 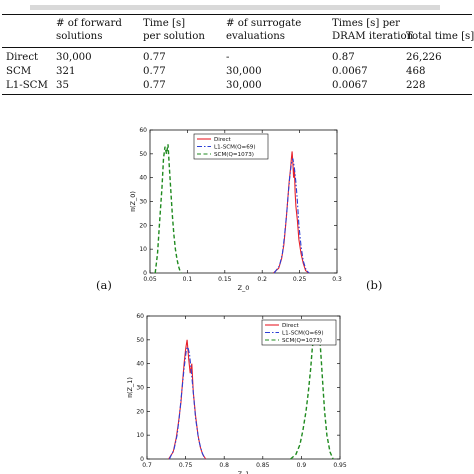 What do you see at coordinates (424, 57) in the screenshot?
I see `table-cell: 26,226` at bounding box center [424, 57].